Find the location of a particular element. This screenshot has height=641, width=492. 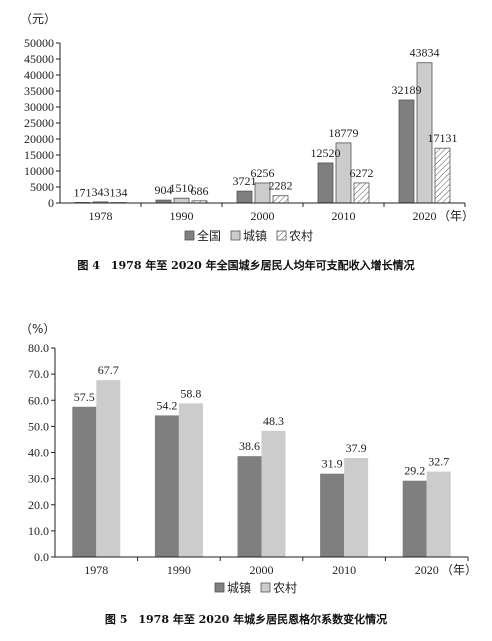

y-tick-label: 0 is located at coordinates (51, 203).